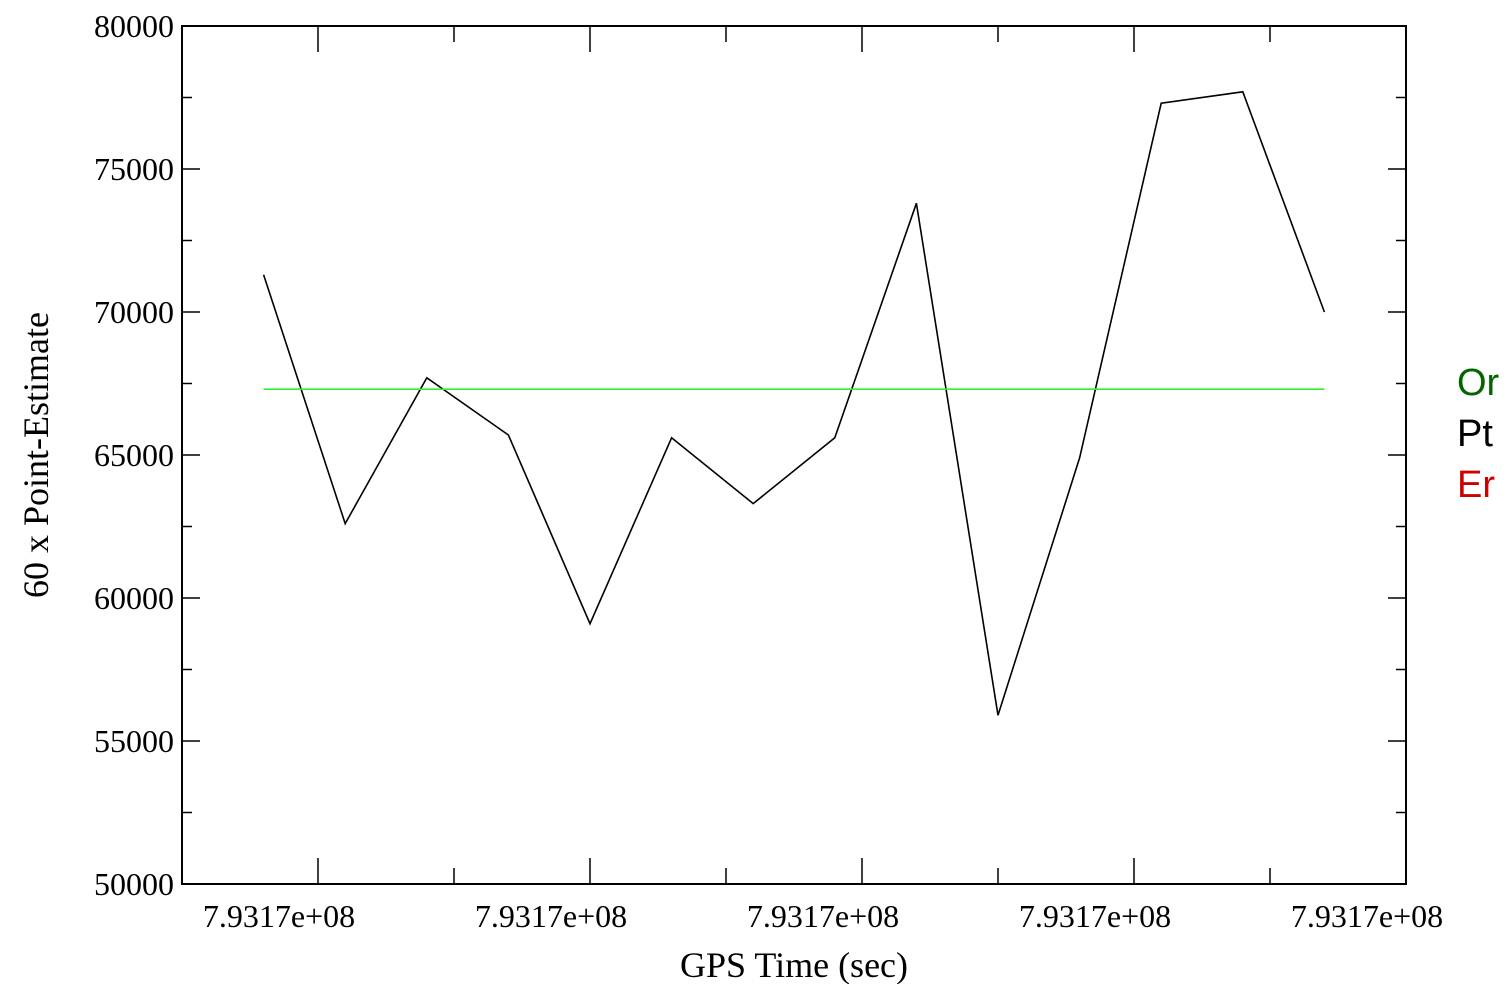 Image resolution: width=1509 pixels, height=984 pixels. I want to click on y-tick-label: 75000, so click(134, 169).